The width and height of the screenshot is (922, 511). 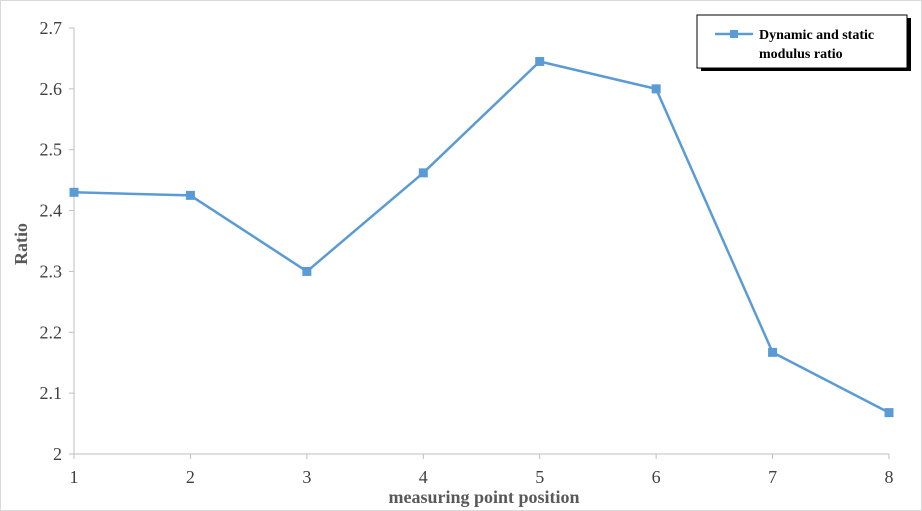 I want to click on y-tick-label: 2.6, so click(x=51, y=89).